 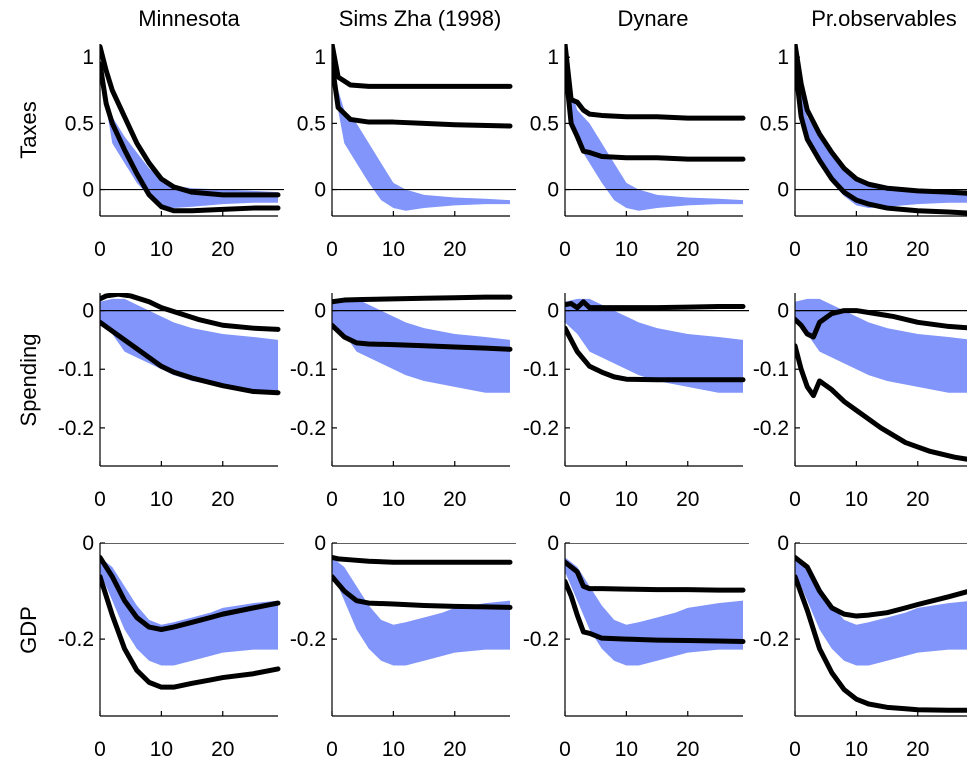 What do you see at coordinates (884, 18) in the screenshot?
I see `col-title-pr-observables: Pr.observables` at bounding box center [884, 18].